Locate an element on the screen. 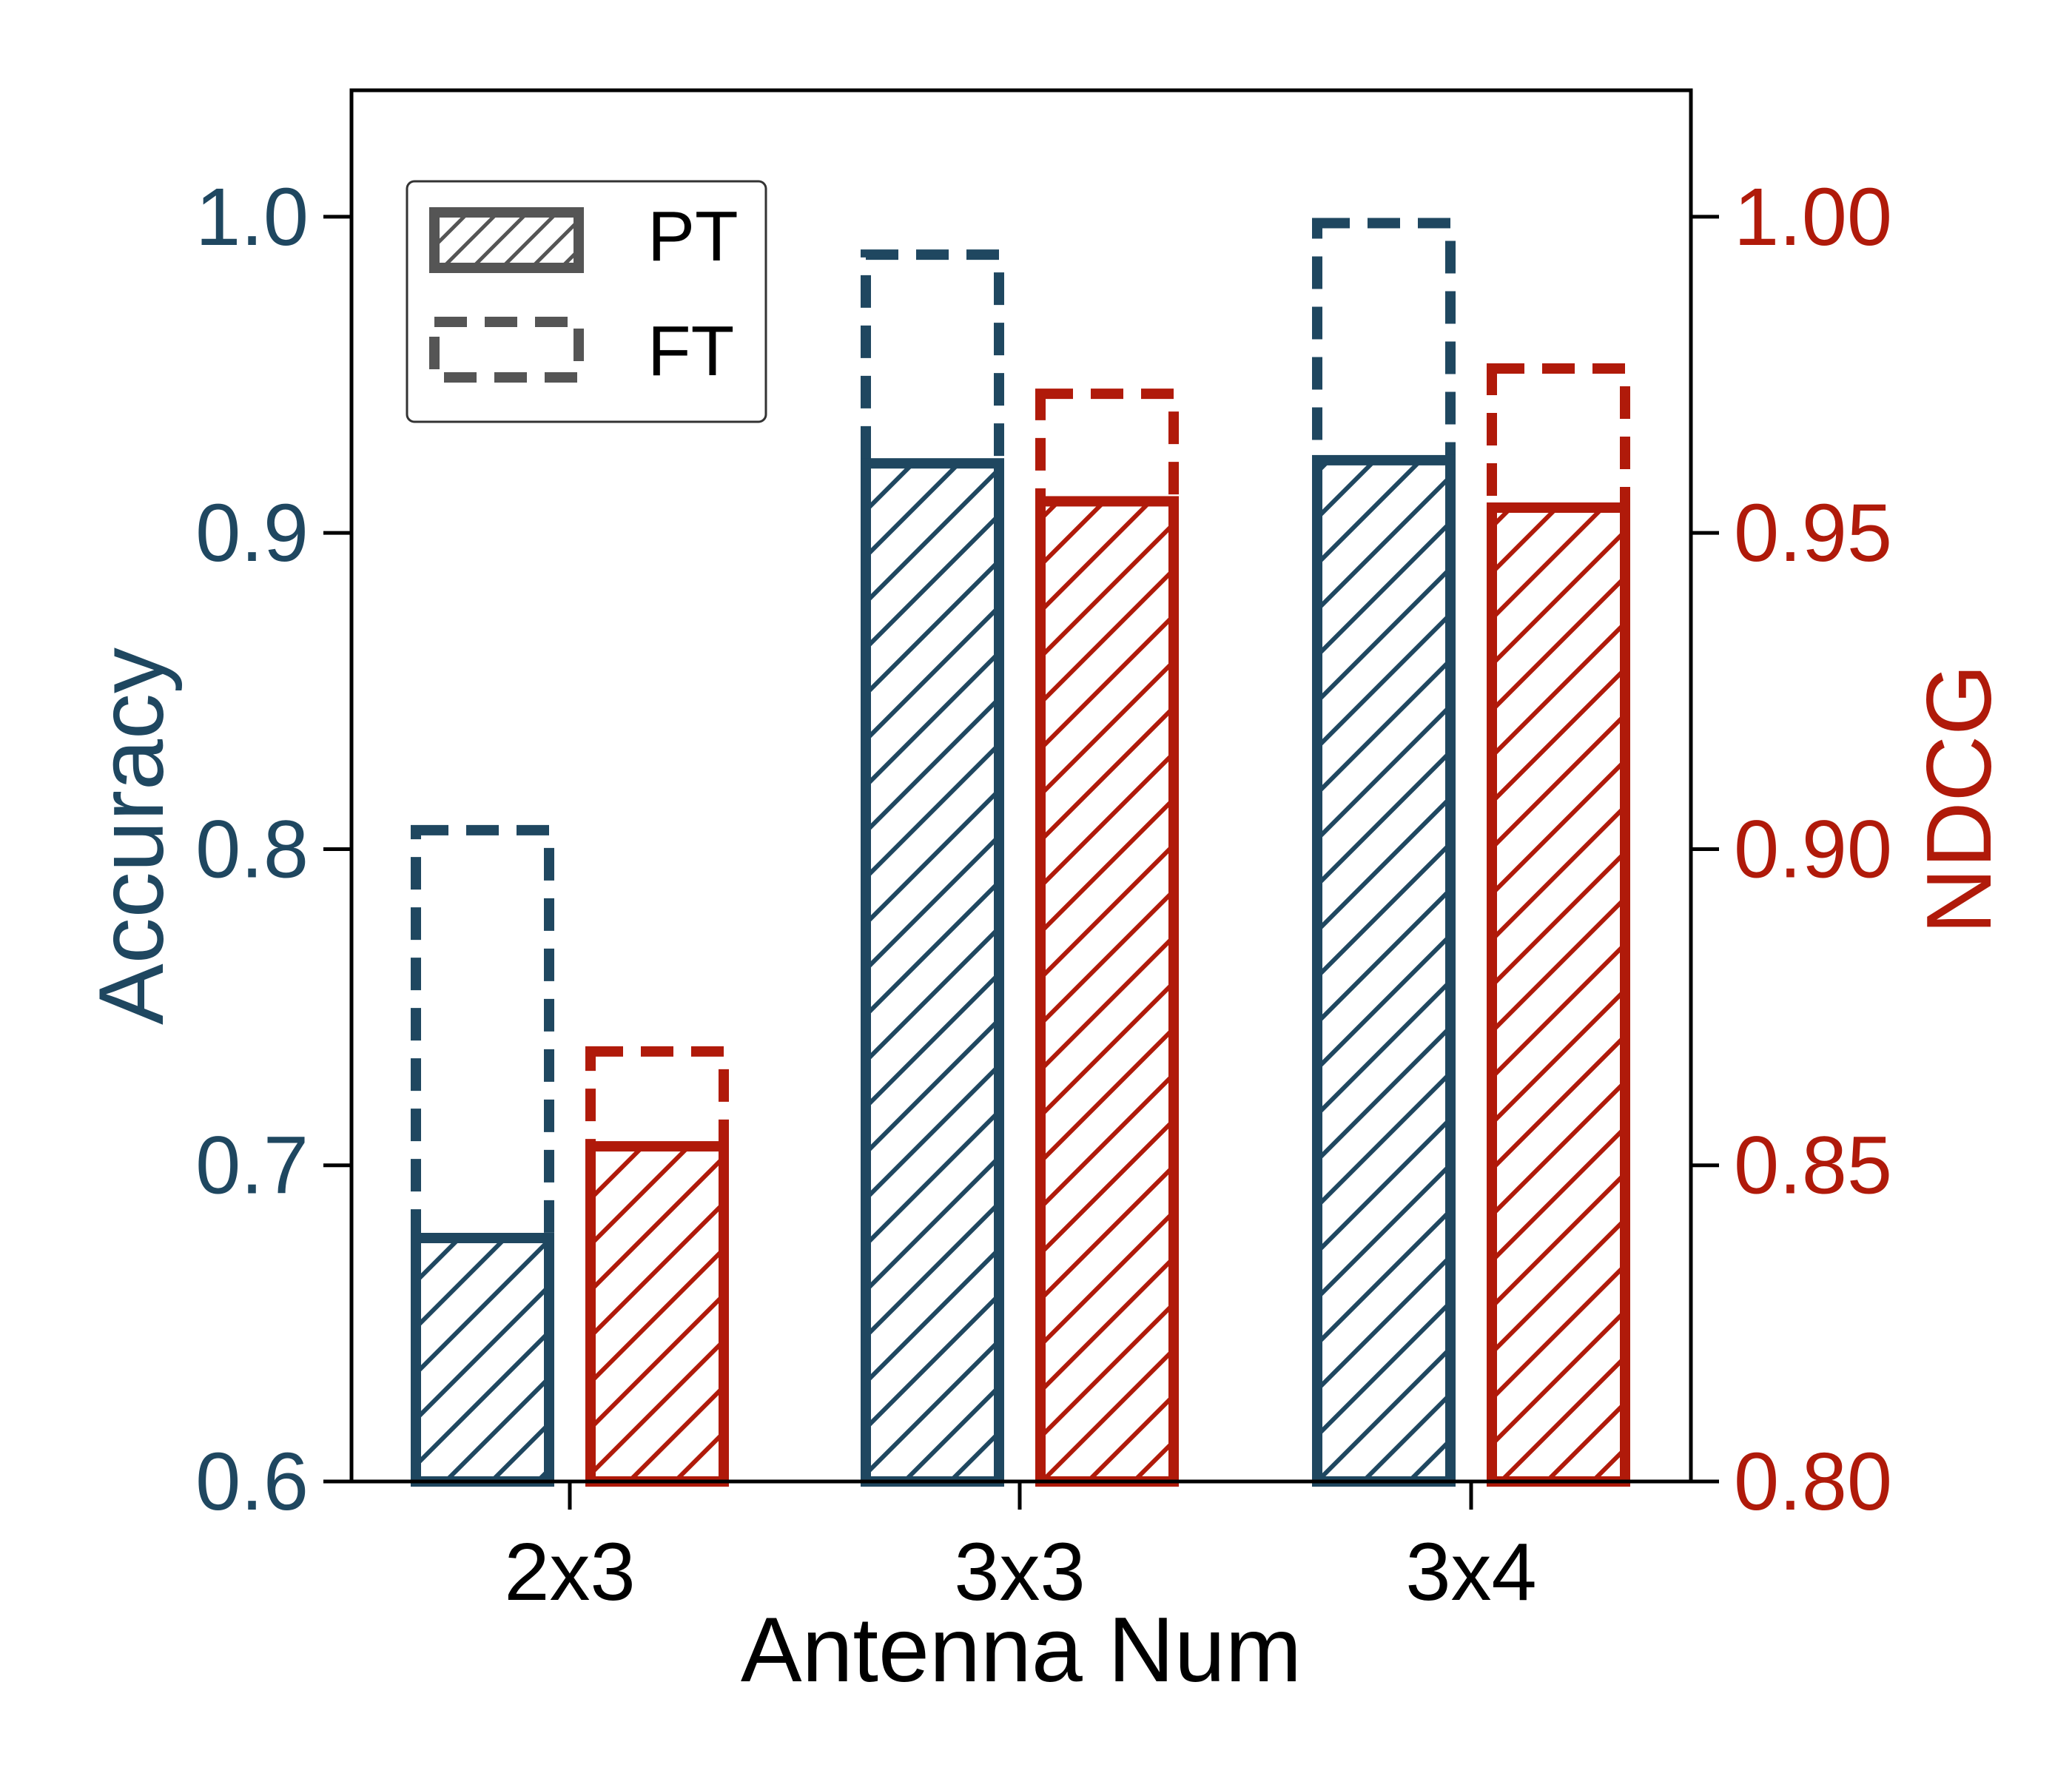  legend-swatch-ft is located at coordinates (506, 350).